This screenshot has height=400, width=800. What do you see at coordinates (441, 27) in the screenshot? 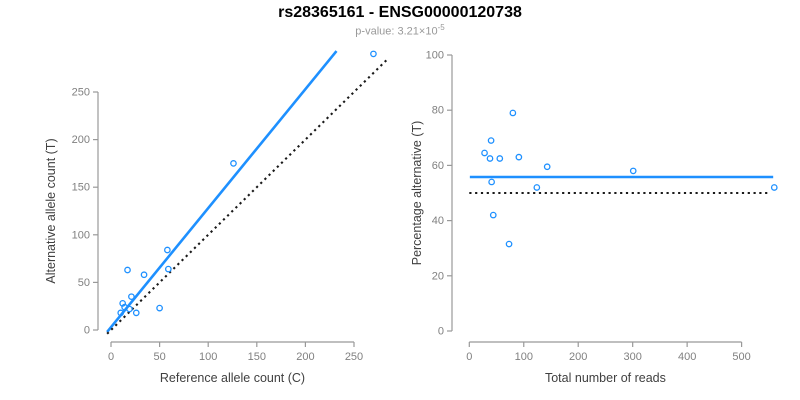
I see `pvalue-exponent: -5` at bounding box center [441, 27].